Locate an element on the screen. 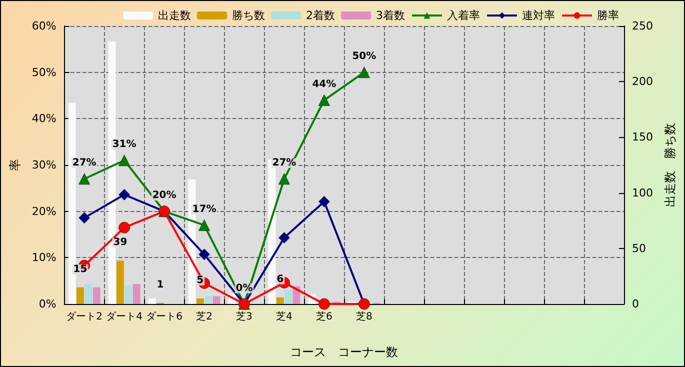  data-label: 15 is located at coordinates (80, 269).